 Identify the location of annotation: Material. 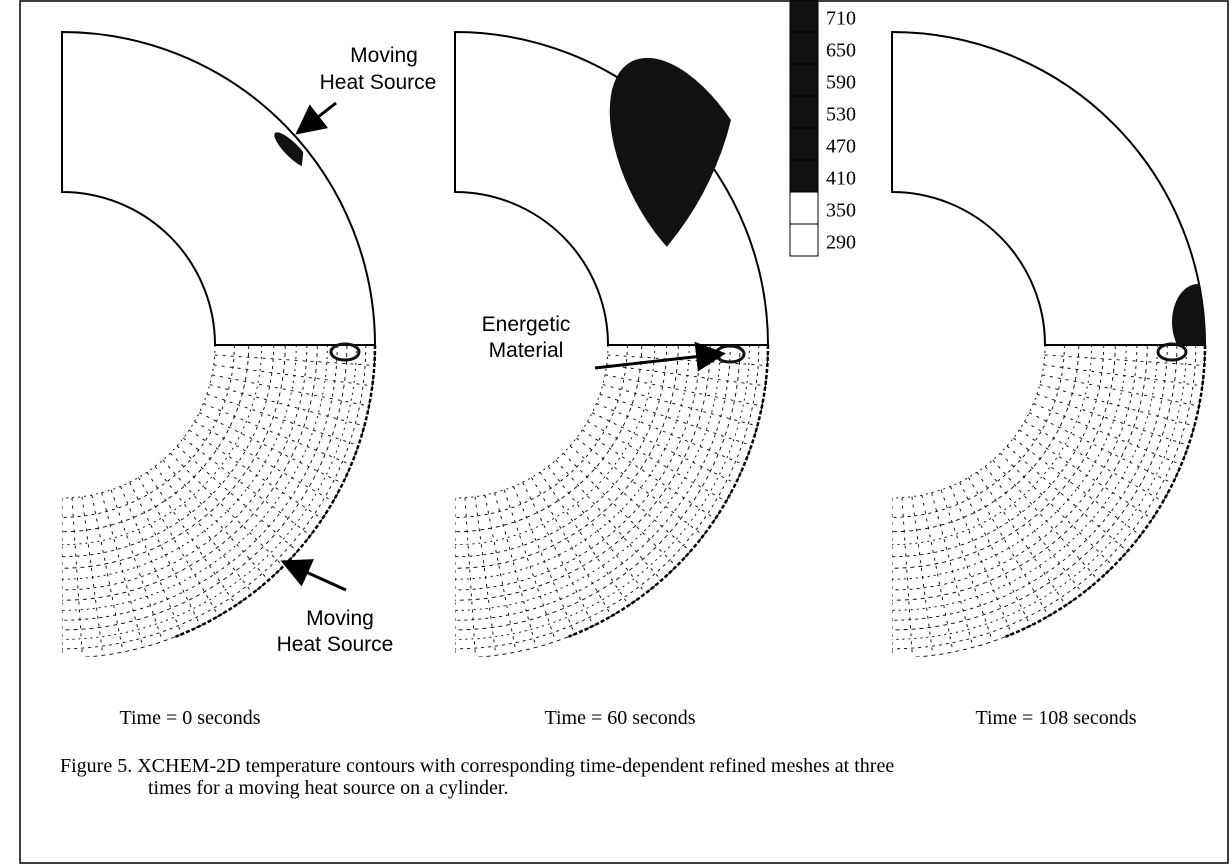
(526, 350).